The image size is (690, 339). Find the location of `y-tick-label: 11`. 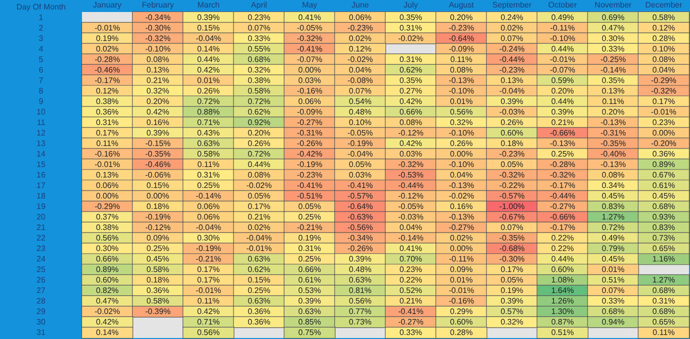

y-tick-label: 11 is located at coordinates (41, 122).